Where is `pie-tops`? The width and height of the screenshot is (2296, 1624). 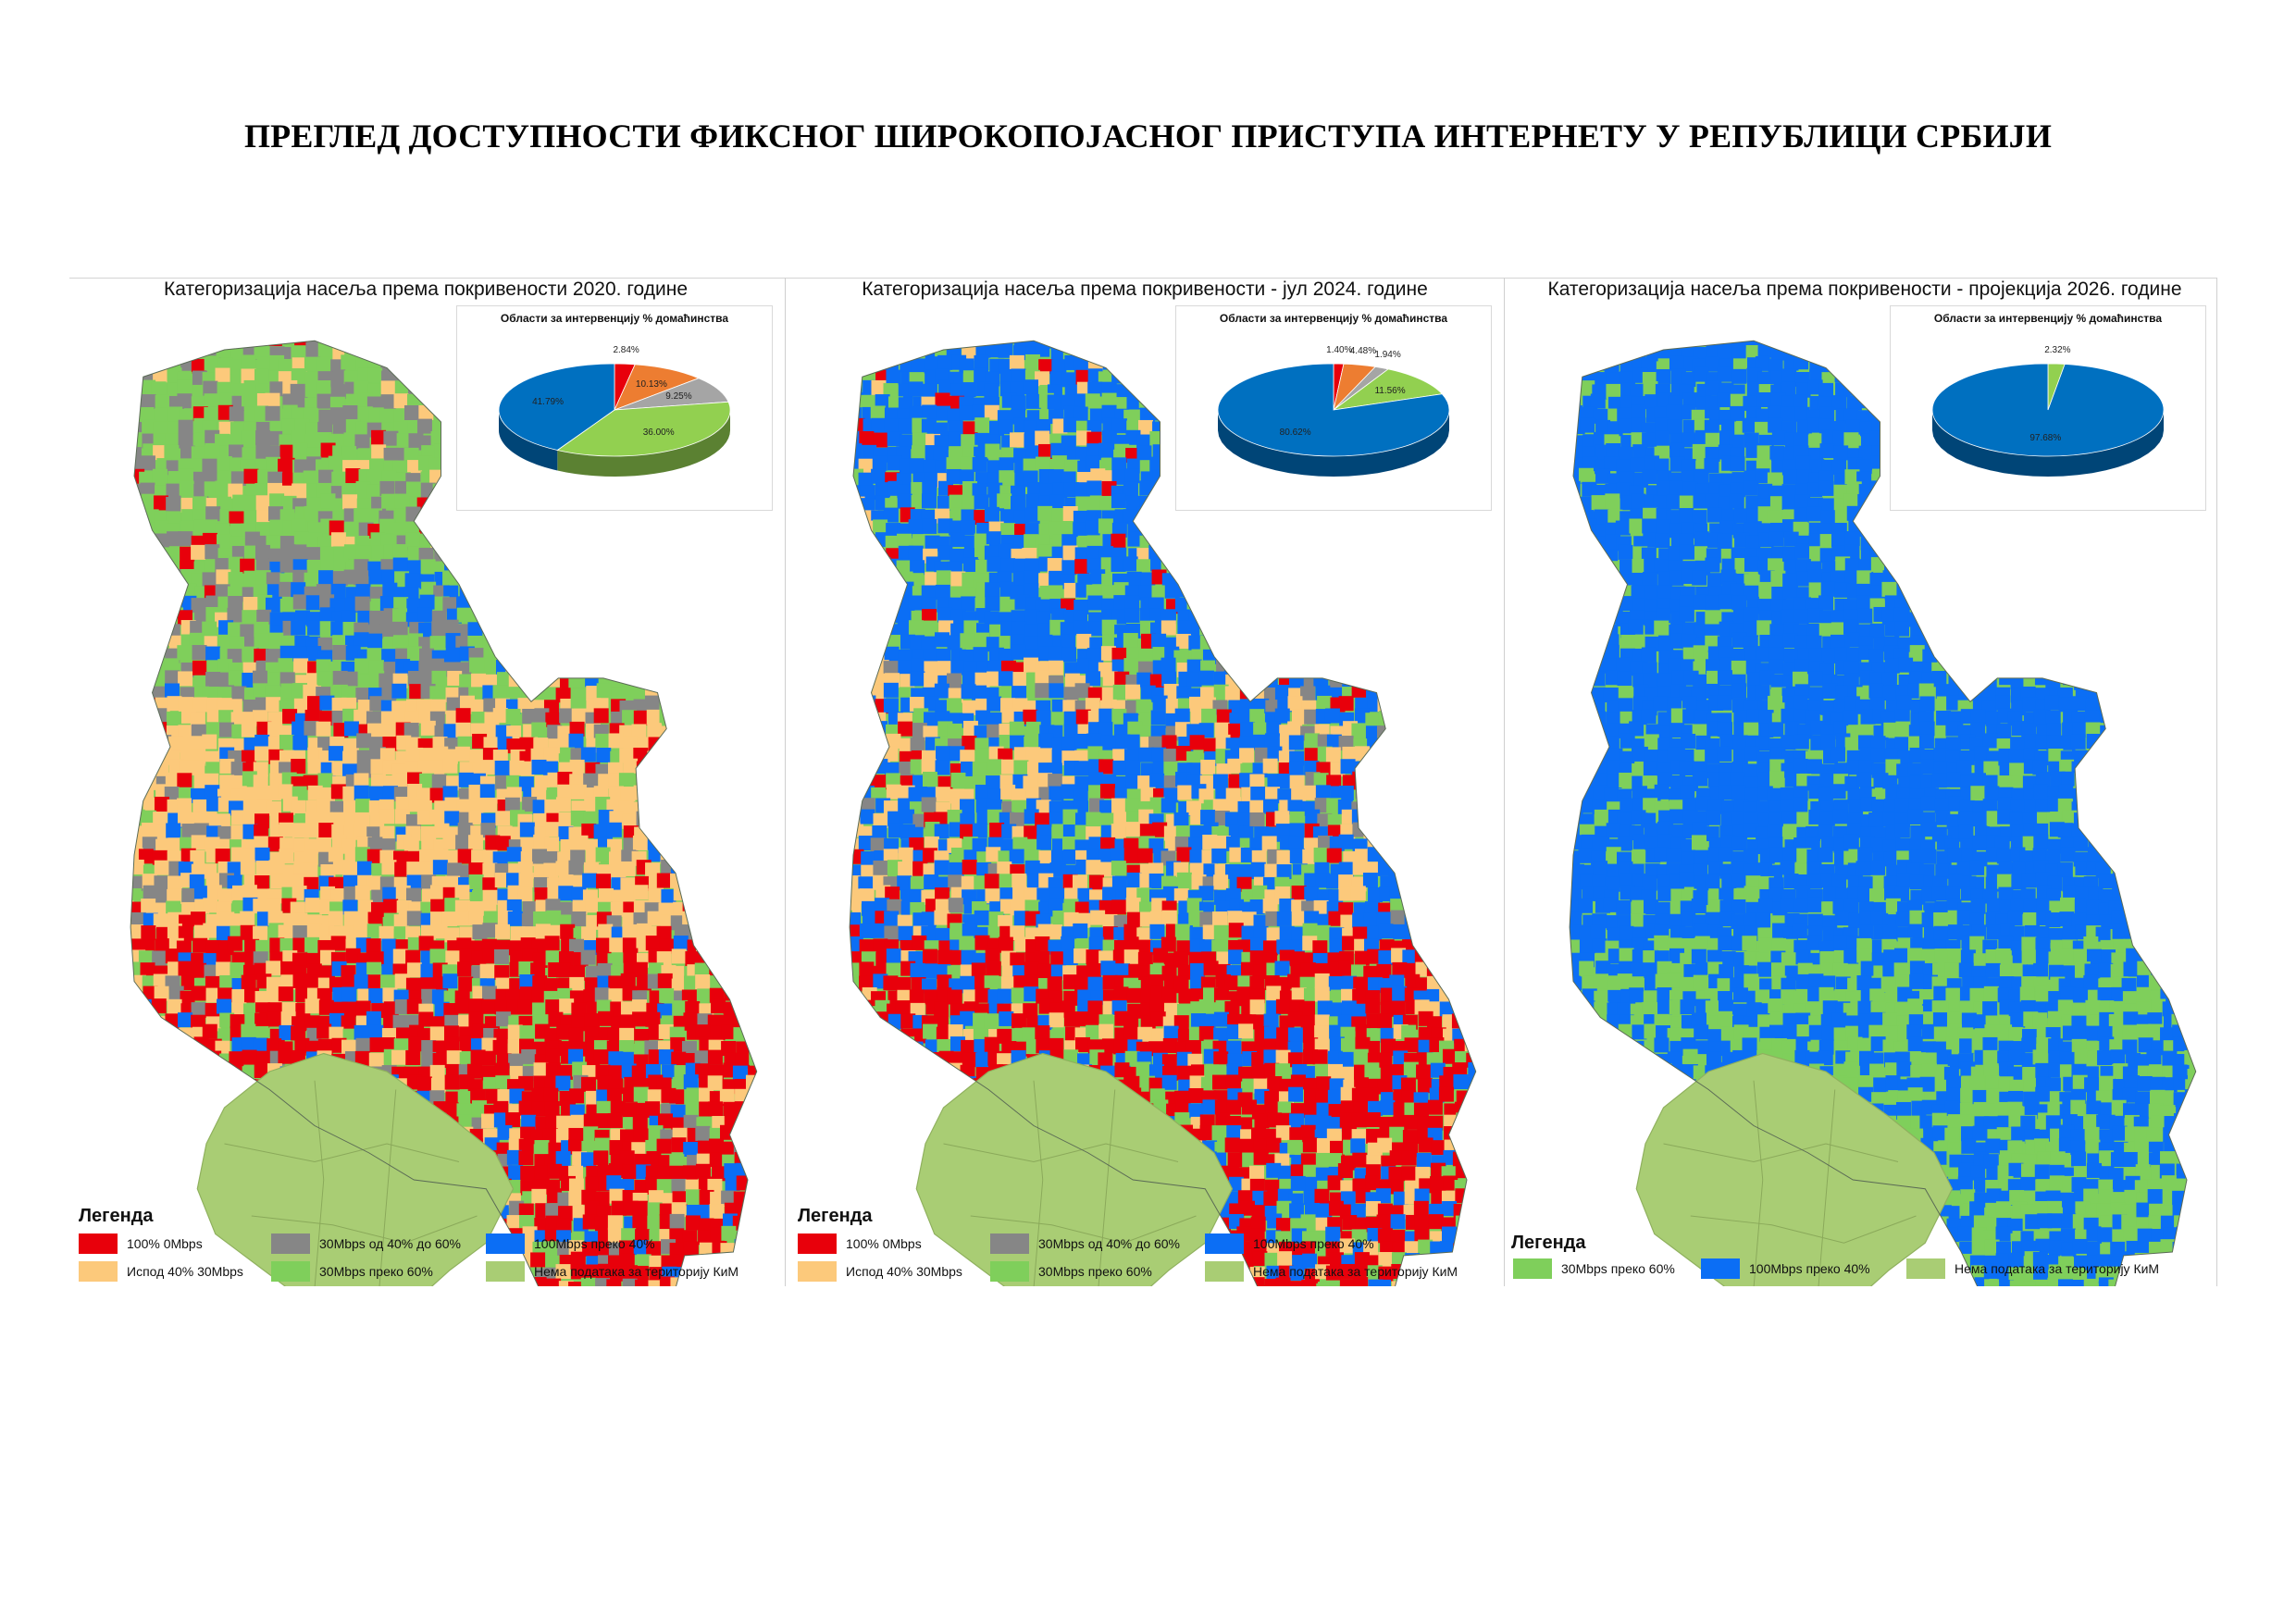 pie-tops is located at coordinates (614, 410).